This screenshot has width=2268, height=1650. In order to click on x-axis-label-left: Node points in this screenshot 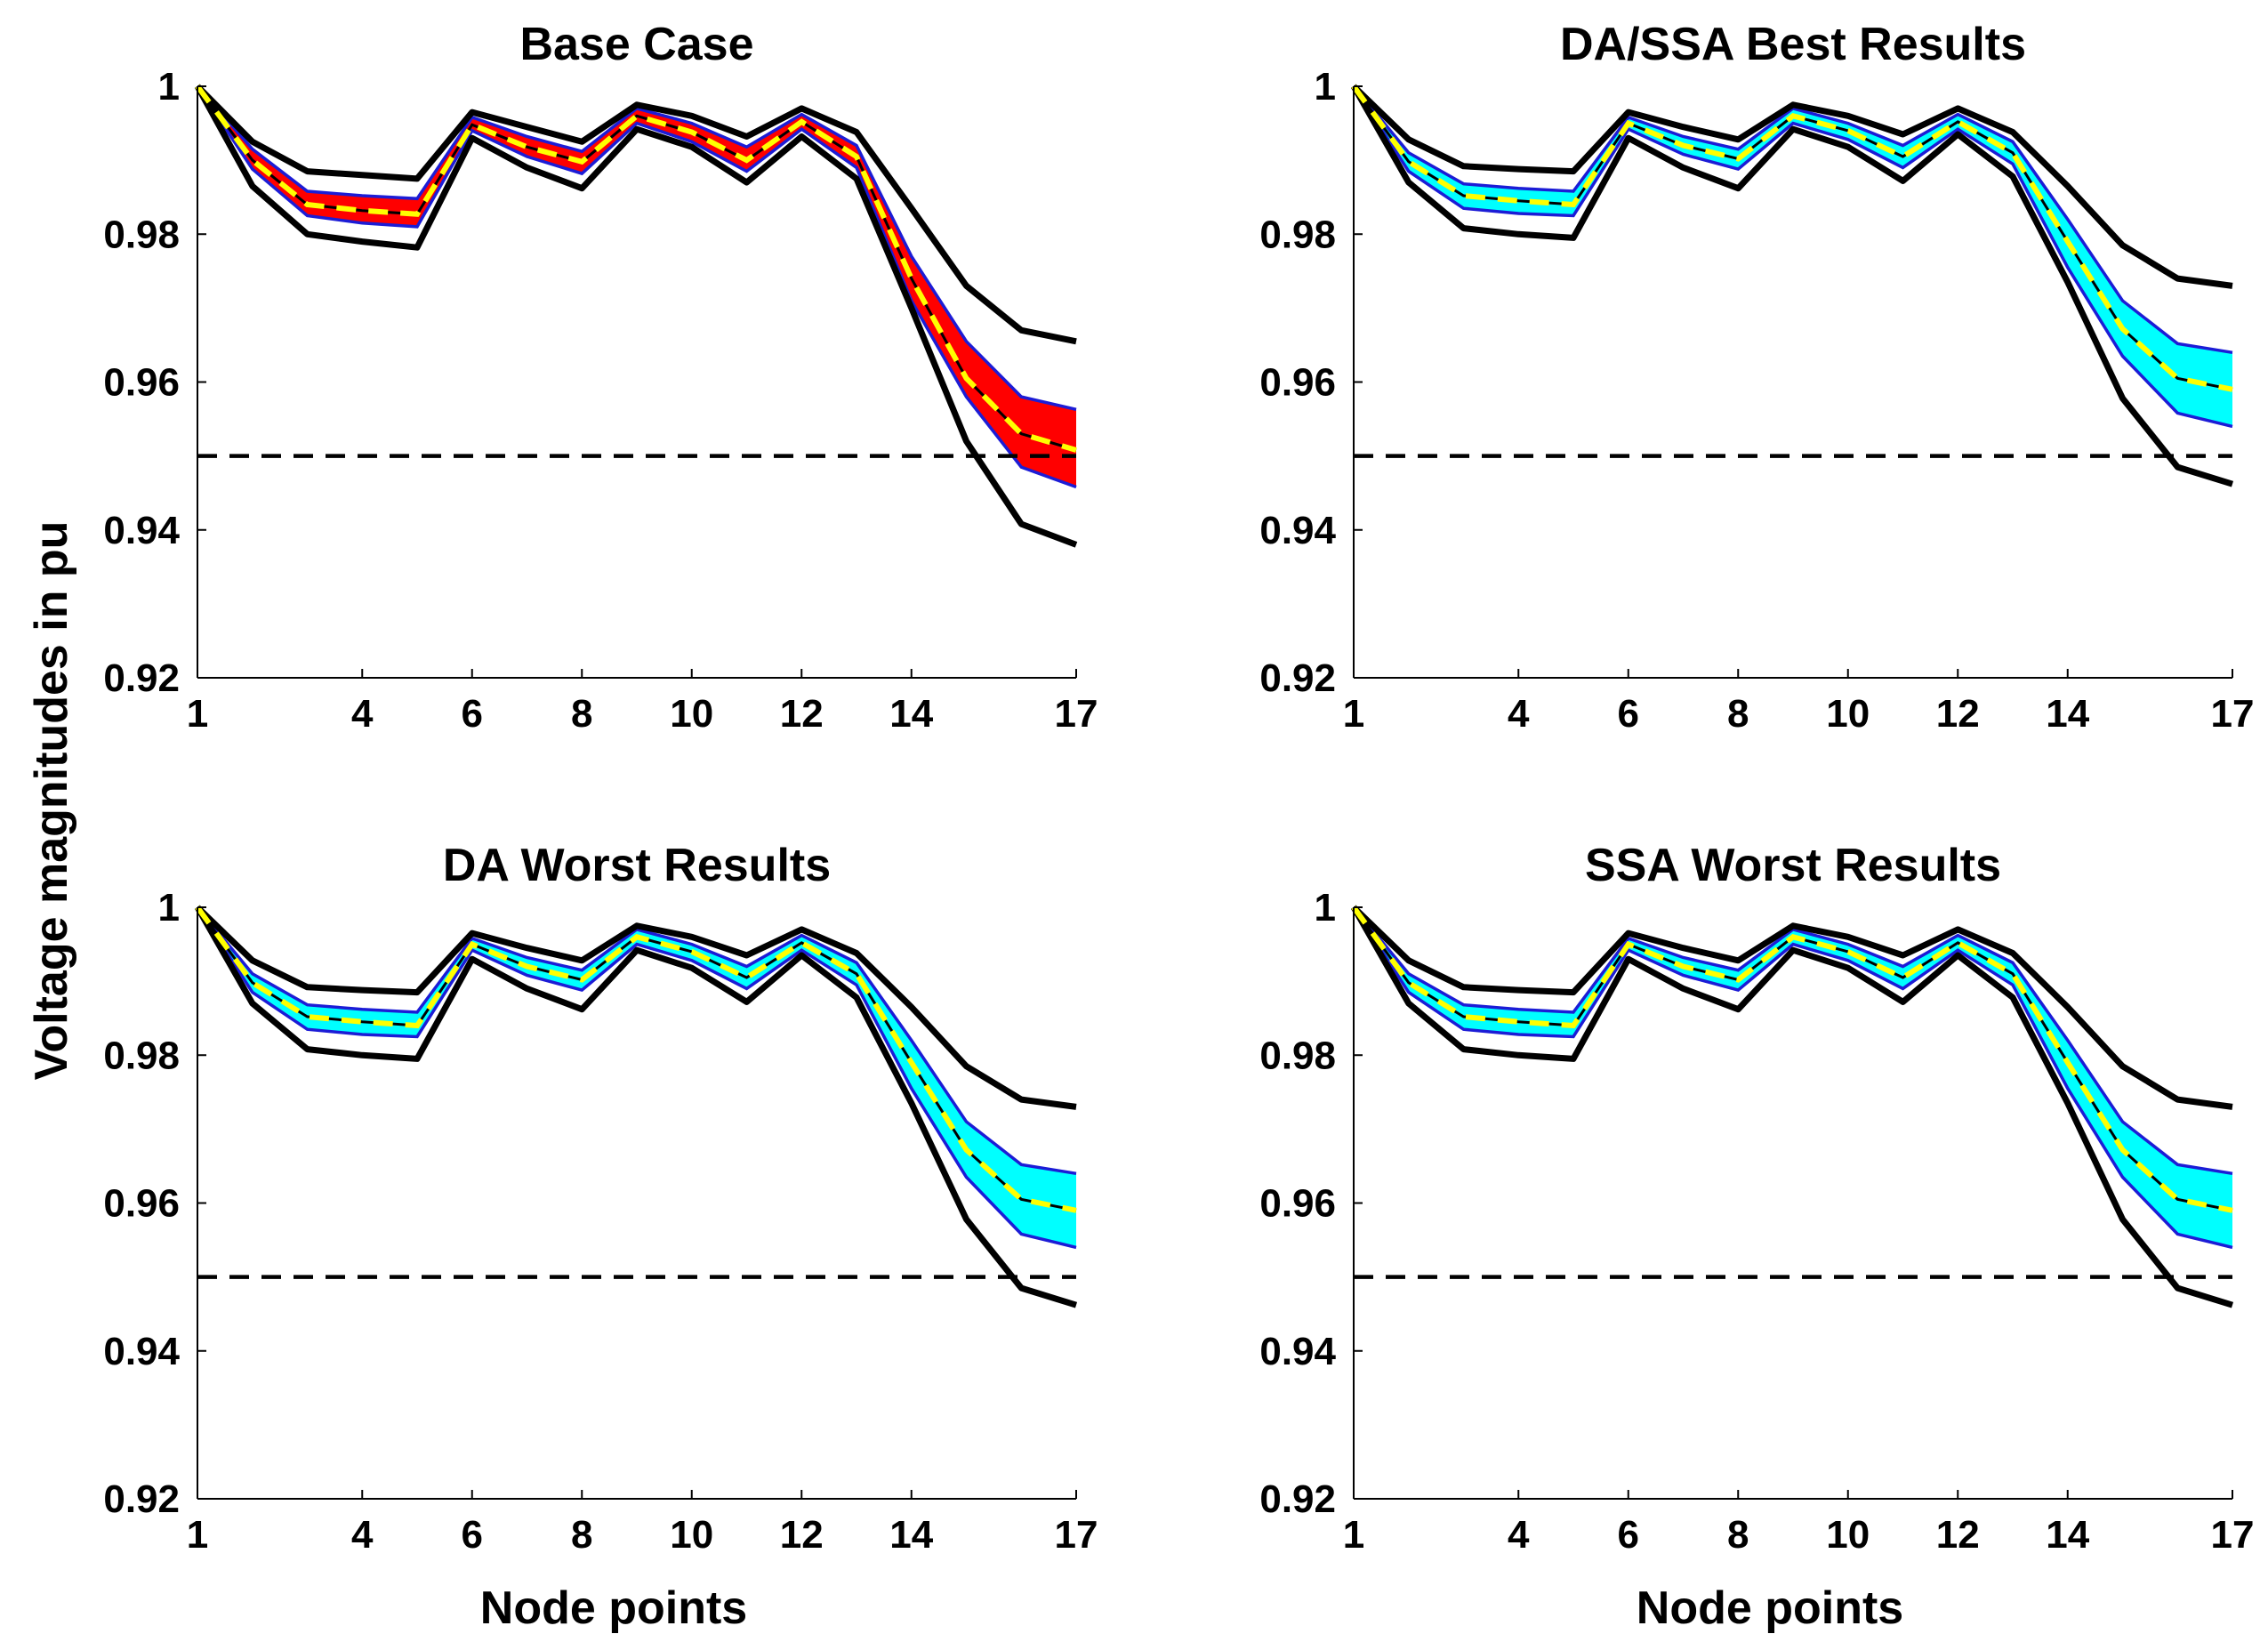, I will do `click(613, 1608)`.